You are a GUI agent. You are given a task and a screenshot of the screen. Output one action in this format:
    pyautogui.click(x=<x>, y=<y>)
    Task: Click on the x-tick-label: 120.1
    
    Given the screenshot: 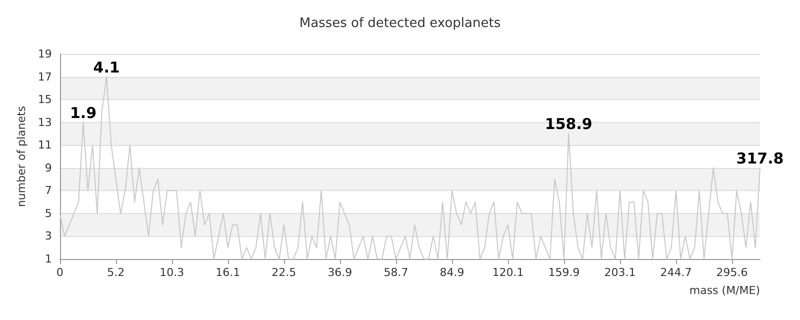 What is the action you would take?
    pyautogui.click(x=508, y=272)
    